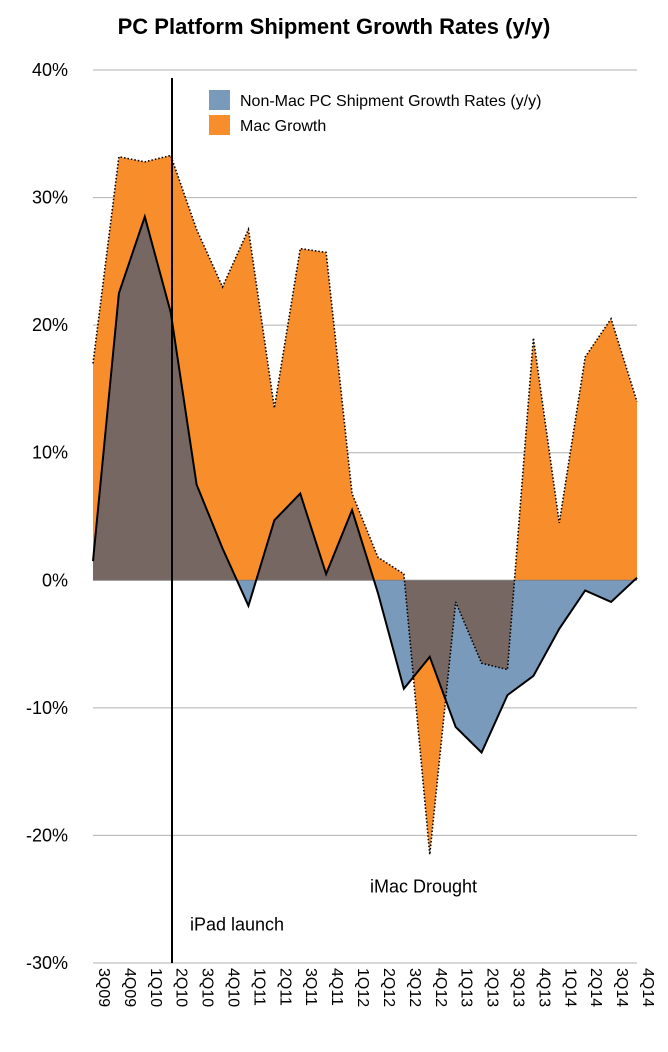 Image resolution: width=668 pixels, height=1052 pixels. I want to click on annotation-ipad-launch: iPad launch, so click(237, 925).